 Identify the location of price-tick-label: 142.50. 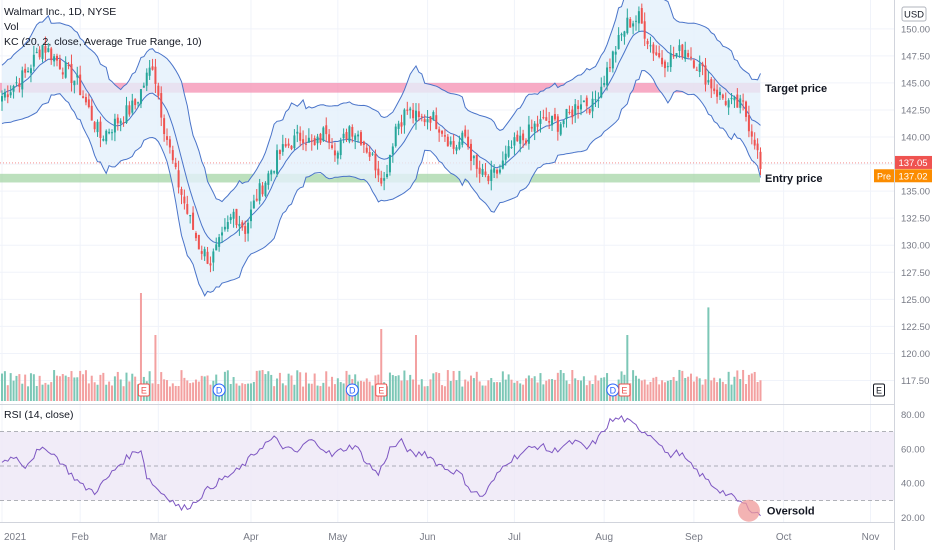
(915, 110).